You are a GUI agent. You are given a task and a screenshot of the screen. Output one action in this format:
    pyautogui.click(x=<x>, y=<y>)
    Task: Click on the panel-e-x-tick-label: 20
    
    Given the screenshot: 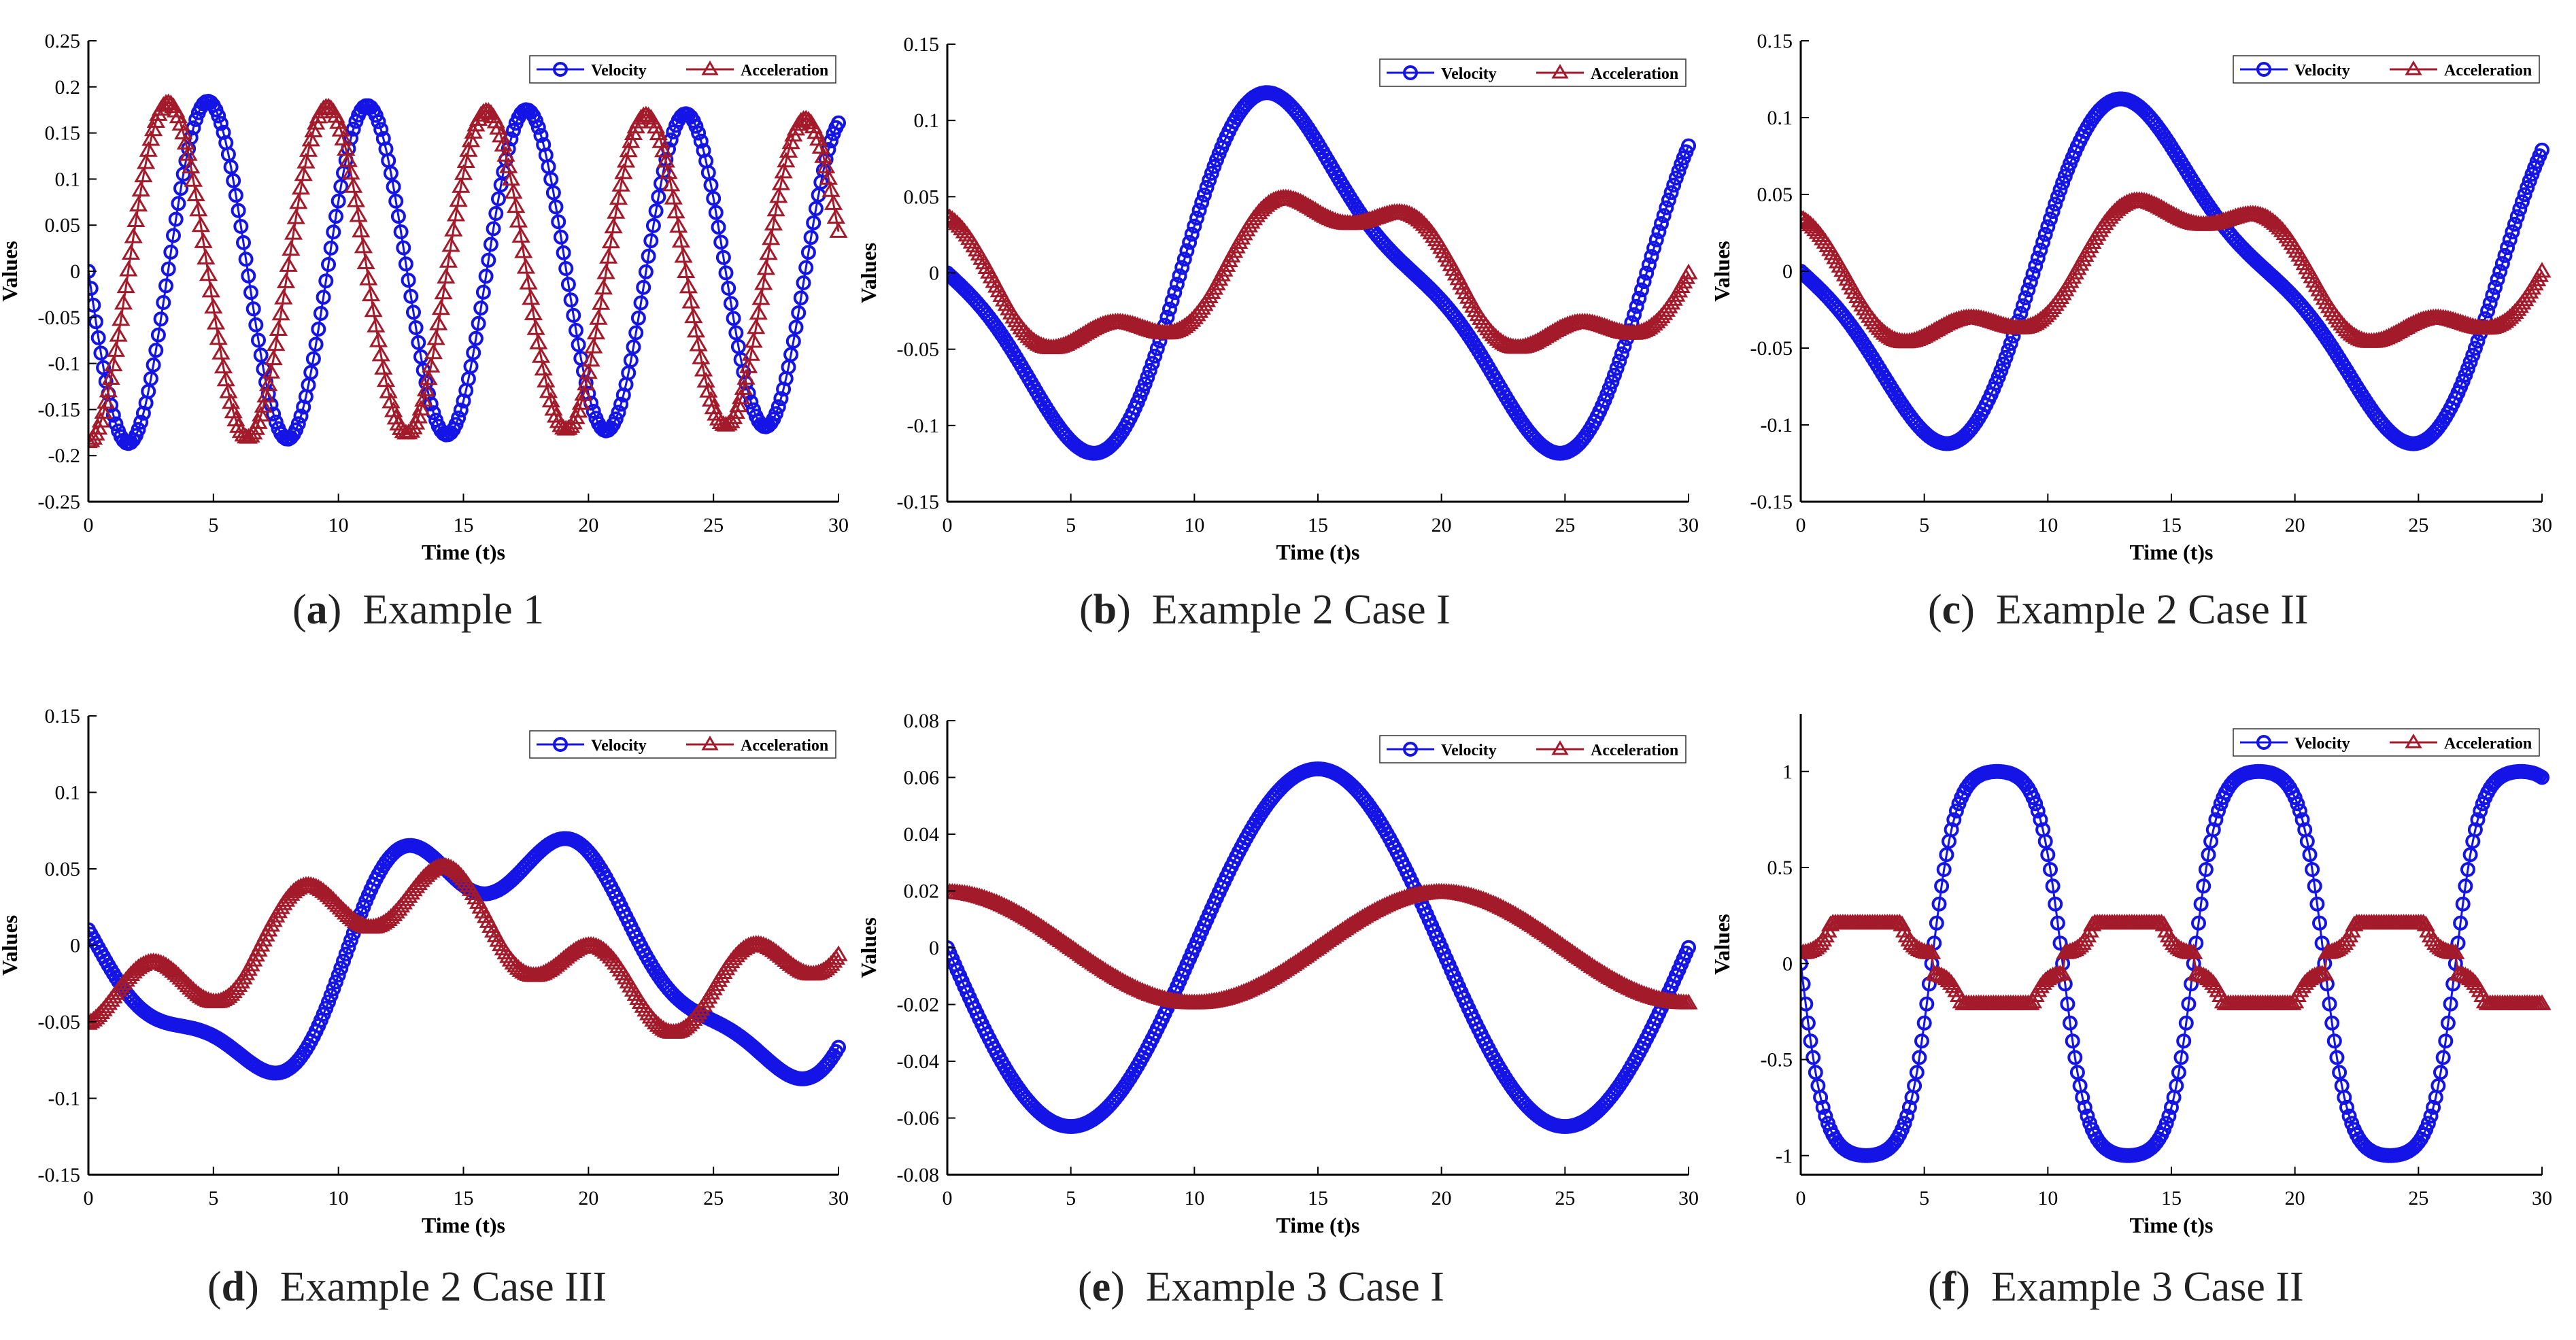 What is the action you would take?
    pyautogui.click(x=1441, y=1198)
    